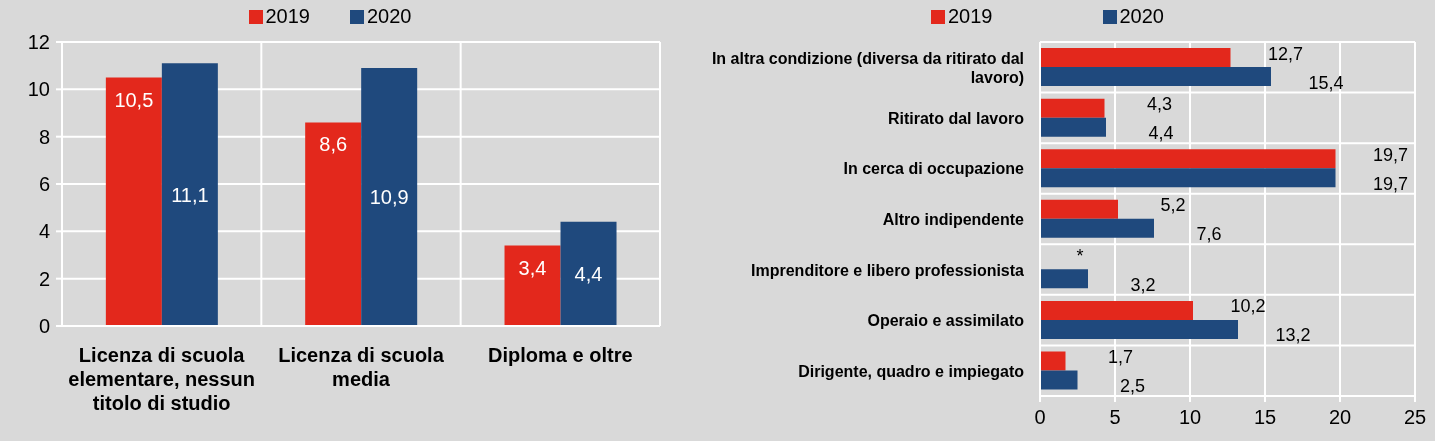 Image resolution: width=1435 pixels, height=441 pixels. I want to click on x-tick-label: Diploma e oltre, so click(560, 355).